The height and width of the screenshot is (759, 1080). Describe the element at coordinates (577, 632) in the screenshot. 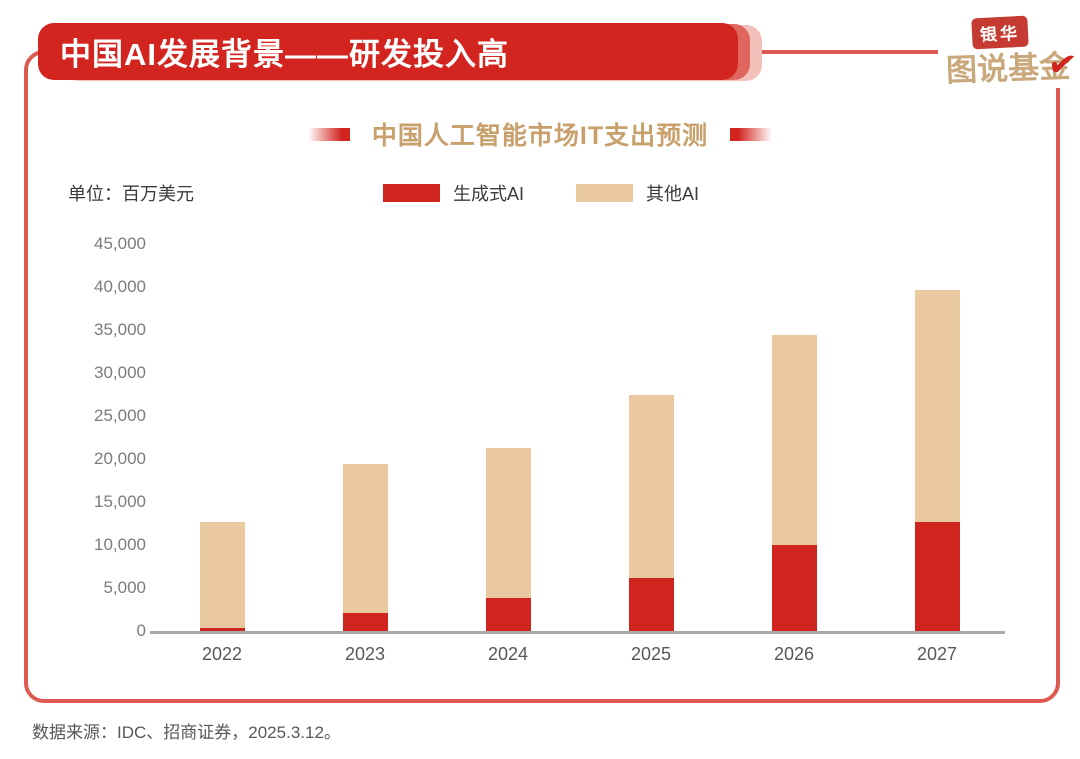

I see `x-axis-line` at that location.